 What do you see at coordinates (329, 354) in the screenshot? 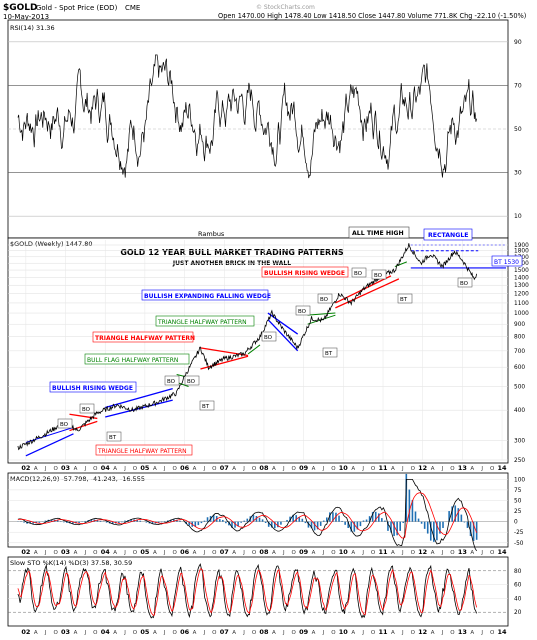
I see `svg-text: BT` at bounding box center [329, 354].